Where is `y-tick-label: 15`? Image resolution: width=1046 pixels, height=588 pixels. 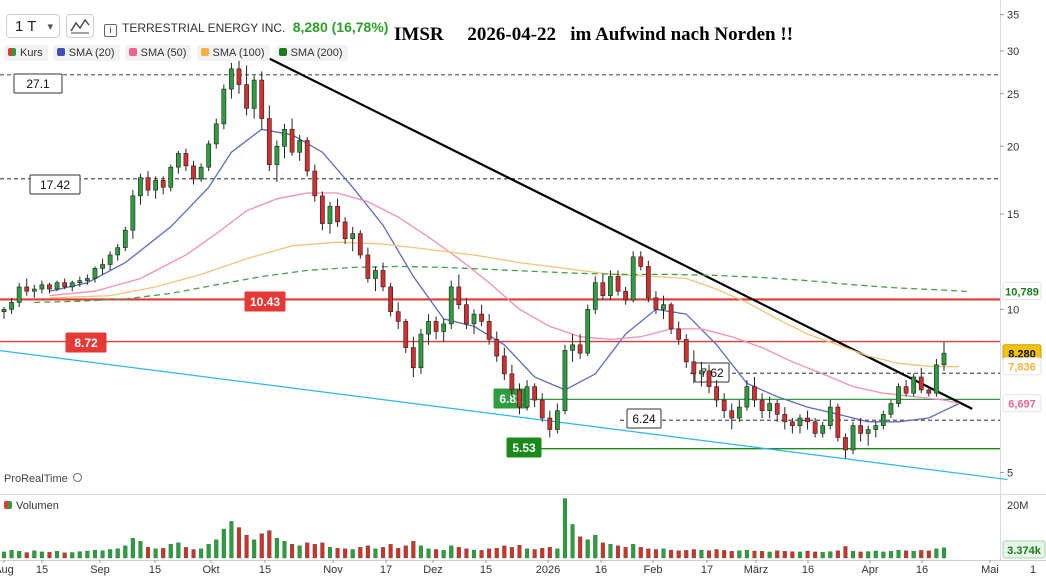 y-tick-label: 15 is located at coordinates (1013, 215).